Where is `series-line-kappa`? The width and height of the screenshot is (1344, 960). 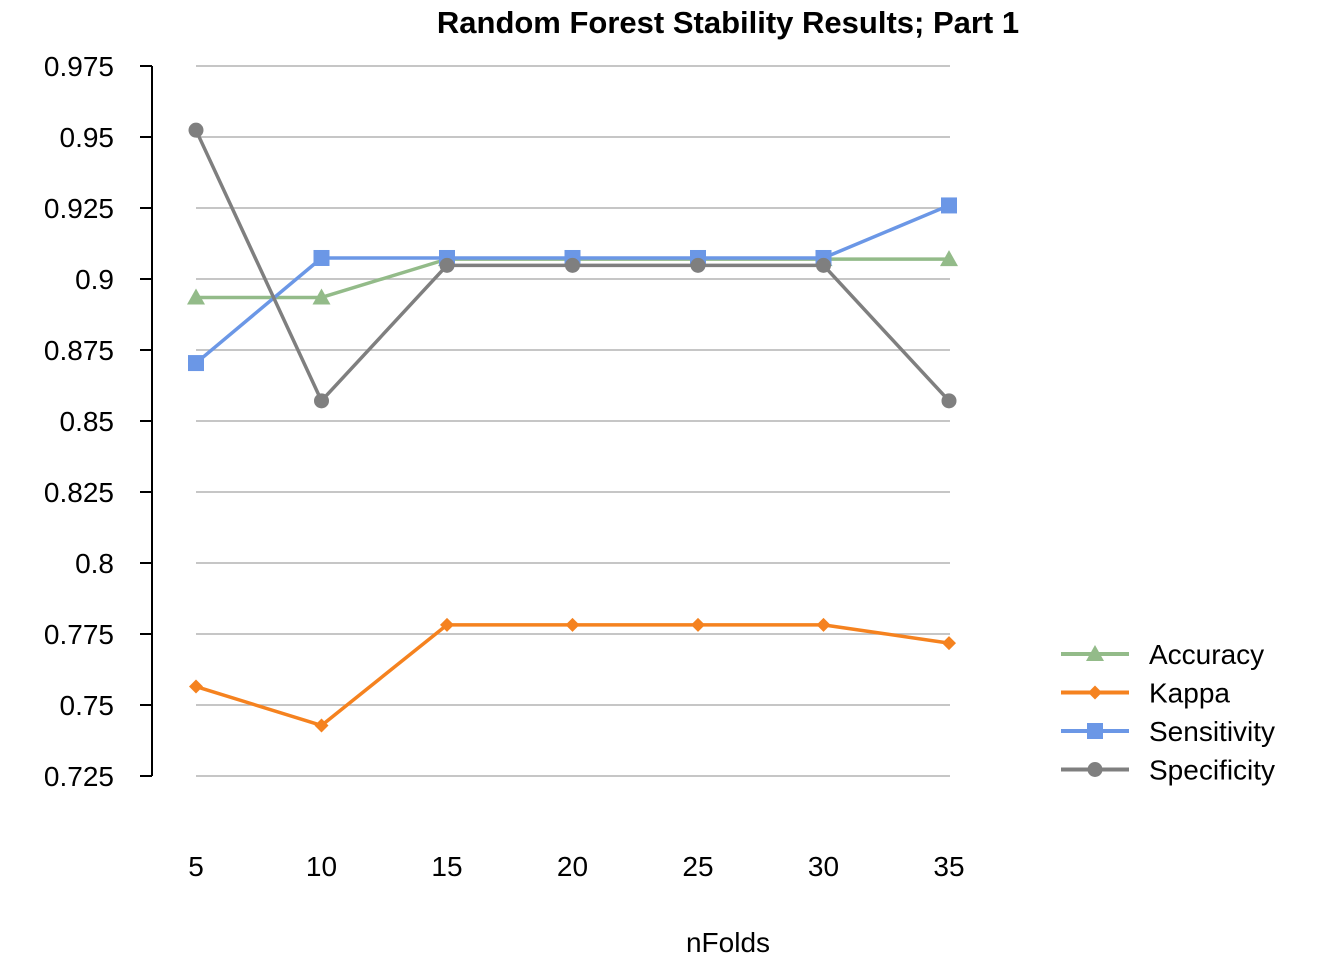 series-line-kappa is located at coordinates (572, 675).